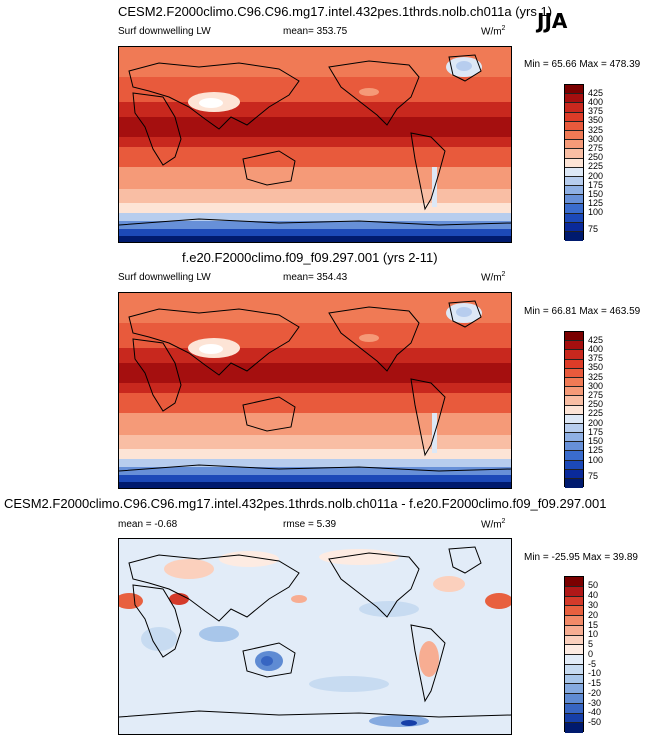 This screenshot has height=740, width=645. Describe the element at coordinates (593, 476) in the screenshot. I see `colorbar-tick: 75` at that location.